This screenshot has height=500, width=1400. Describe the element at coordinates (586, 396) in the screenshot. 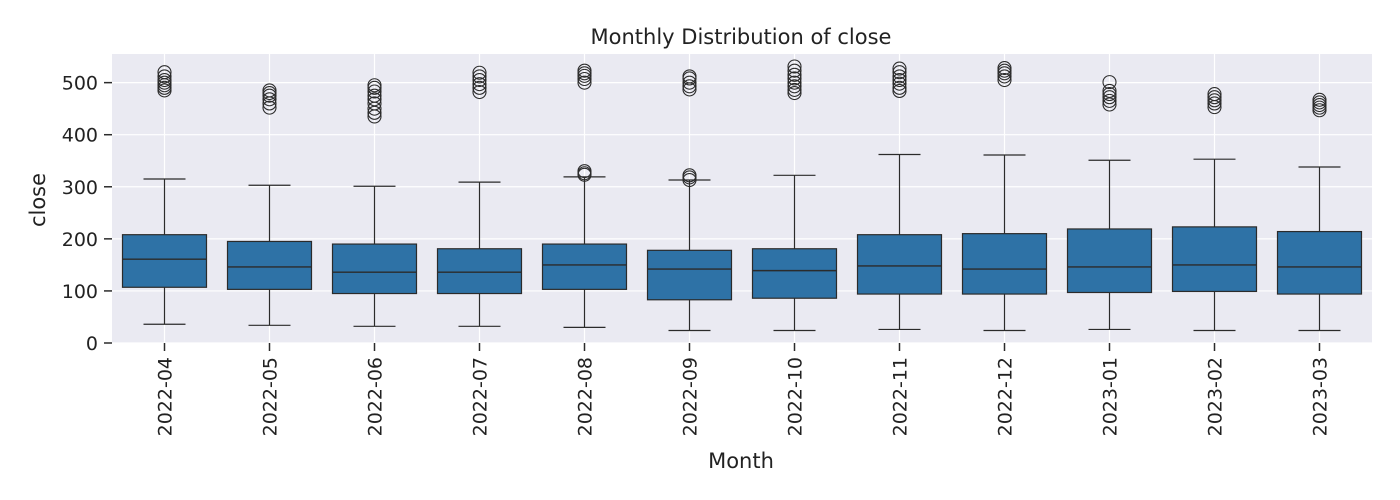

I see `x-tick-label: 2022-08` at that location.